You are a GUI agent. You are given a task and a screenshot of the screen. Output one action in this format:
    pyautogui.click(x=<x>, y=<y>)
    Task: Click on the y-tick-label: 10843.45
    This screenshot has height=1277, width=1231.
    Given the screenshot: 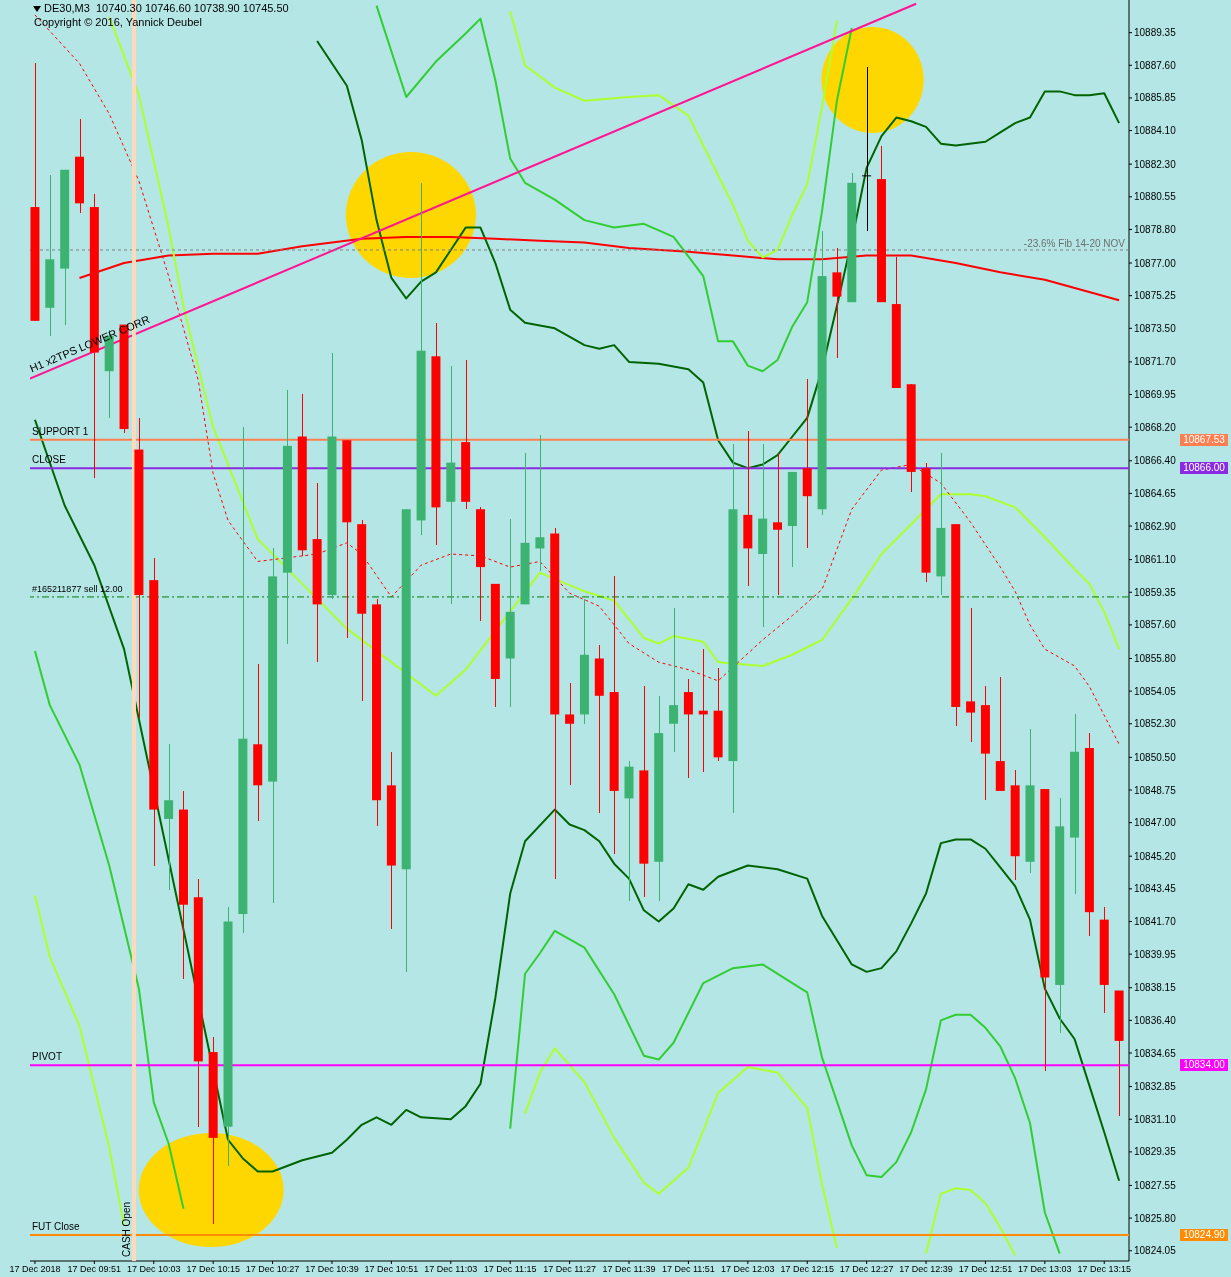 What is the action you would take?
    pyautogui.click(x=1155, y=889)
    